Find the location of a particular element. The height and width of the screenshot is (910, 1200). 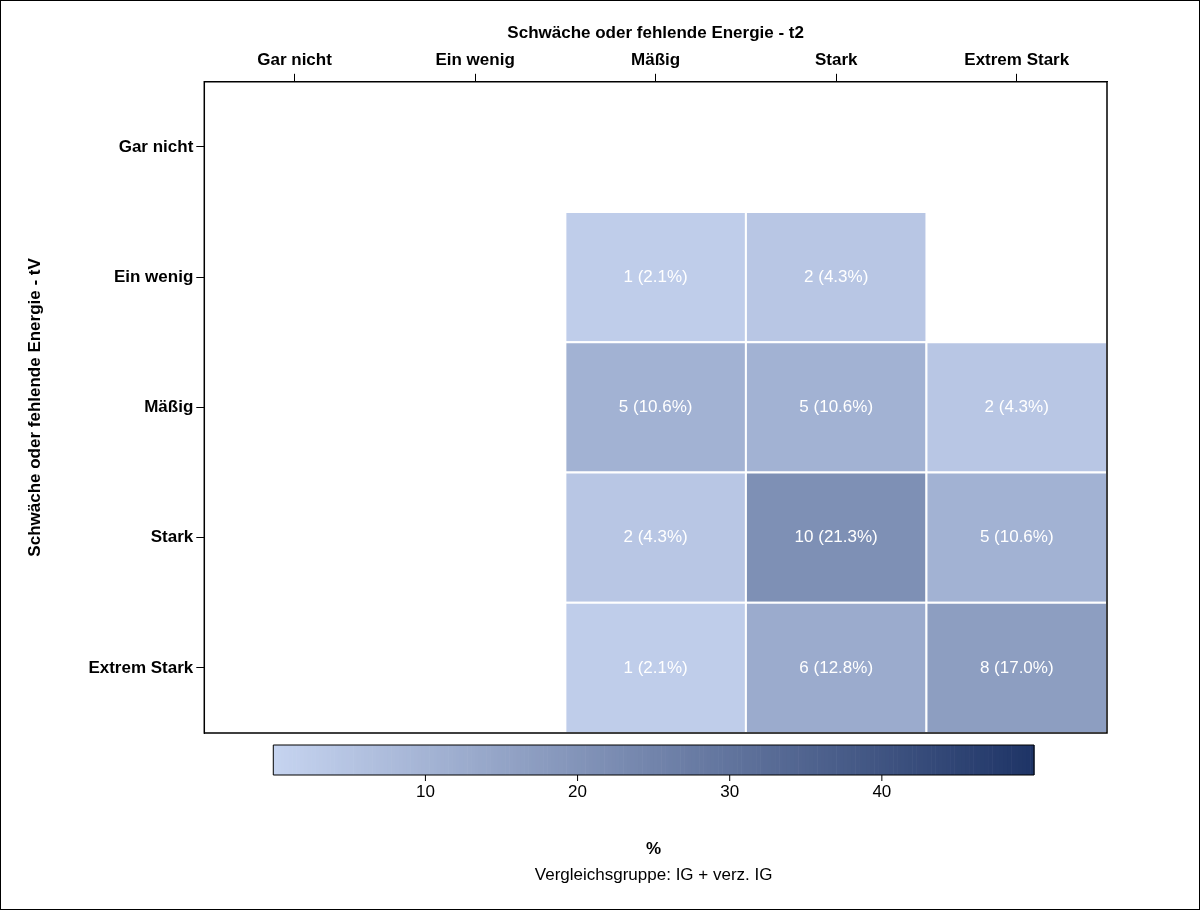

data-label: 10 (21.3%) is located at coordinates (836, 537).